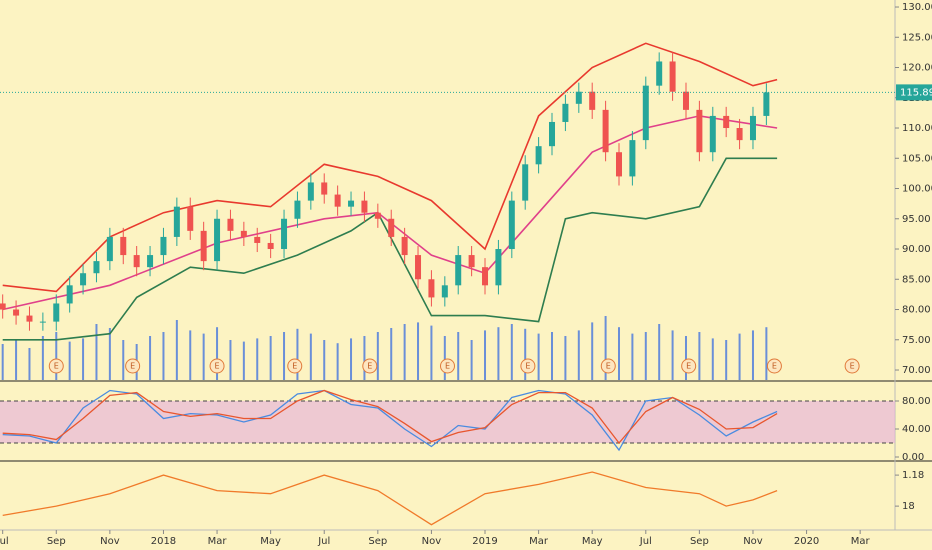 This screenshot has height=550, width=932. I want to click on x-tick-label: May, so click(592, 541).